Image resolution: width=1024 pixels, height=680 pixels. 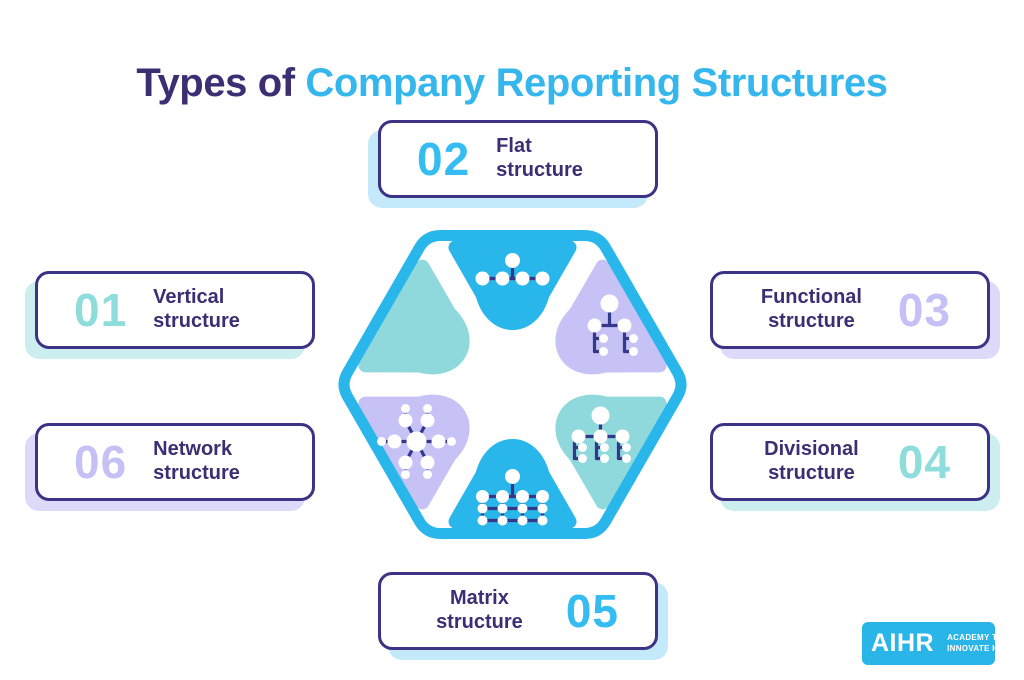 I want to click on card-number: 04, so click(x=924, y=462).